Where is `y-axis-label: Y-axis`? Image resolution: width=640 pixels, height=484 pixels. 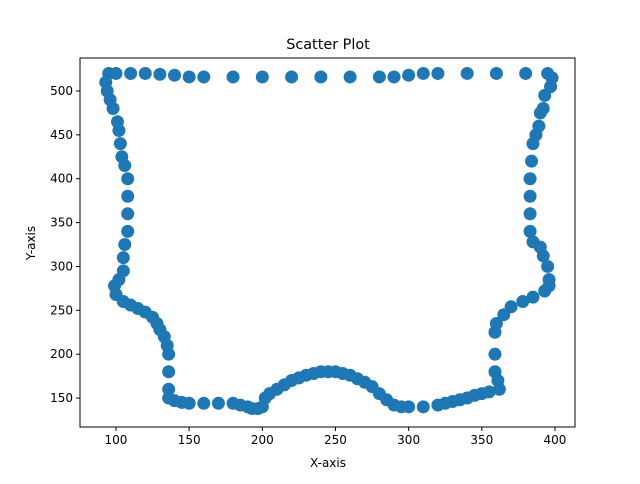
y-axis-label: Y-axis is located at coordinates (31, 243).